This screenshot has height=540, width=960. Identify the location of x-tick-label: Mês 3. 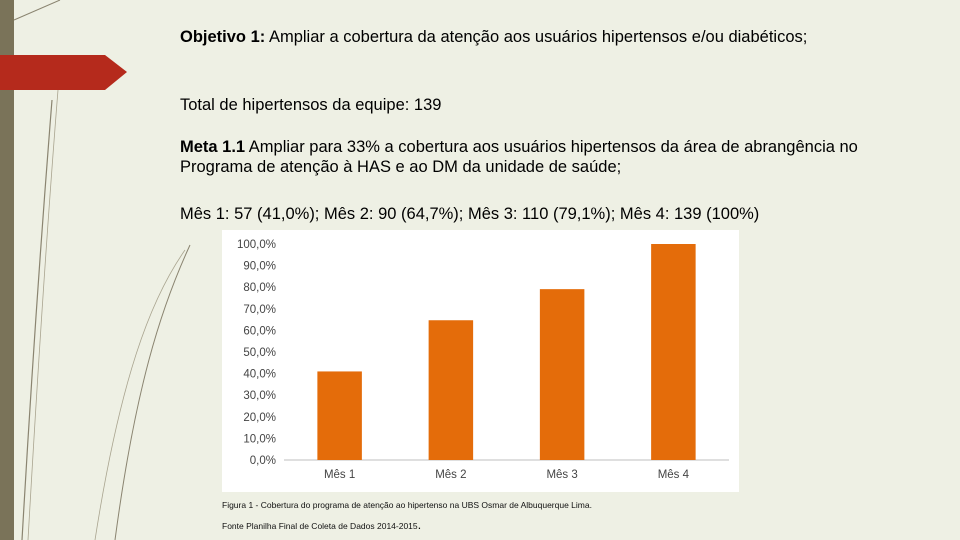
(561, 475).